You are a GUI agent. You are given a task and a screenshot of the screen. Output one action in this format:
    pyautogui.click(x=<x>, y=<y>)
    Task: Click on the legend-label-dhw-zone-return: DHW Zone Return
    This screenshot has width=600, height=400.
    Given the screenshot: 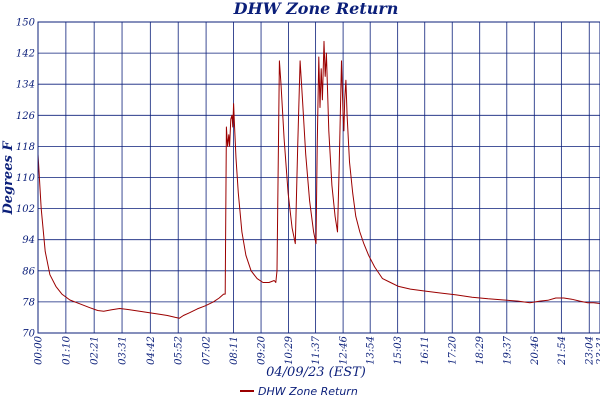 What is the action you would take?
    pyautogui.click(x=308, y=391)
    